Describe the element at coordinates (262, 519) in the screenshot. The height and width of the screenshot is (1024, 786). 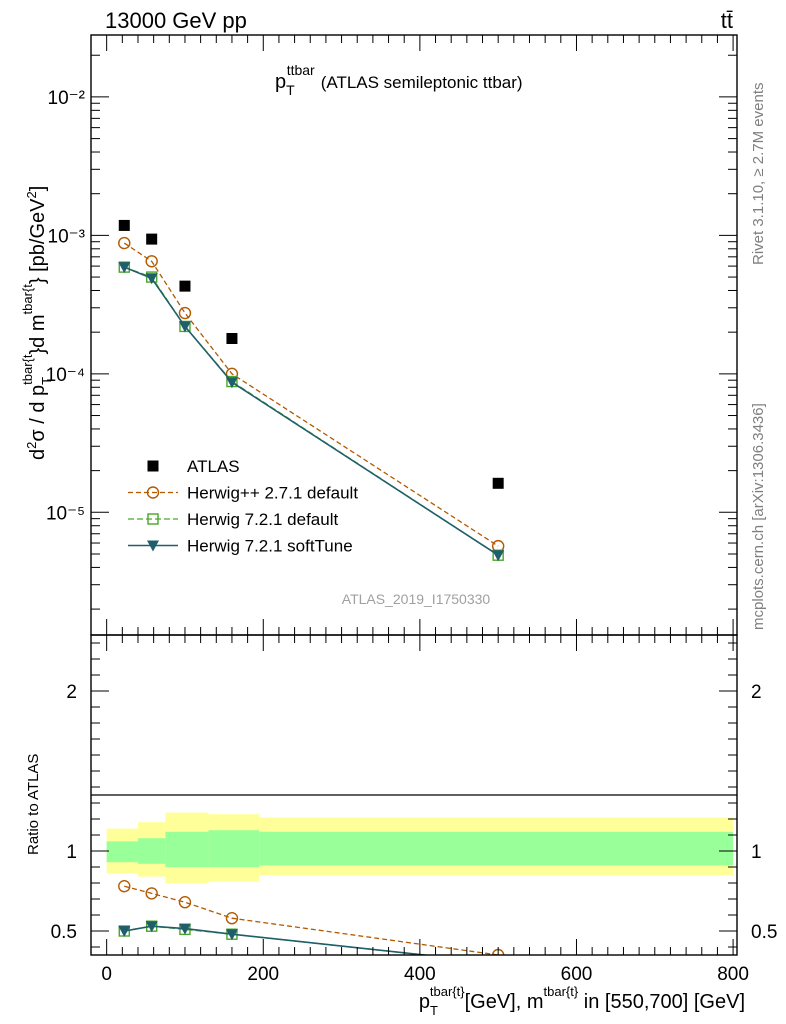
I see `legend-label: Herwig 7.2.1 default` at that location.